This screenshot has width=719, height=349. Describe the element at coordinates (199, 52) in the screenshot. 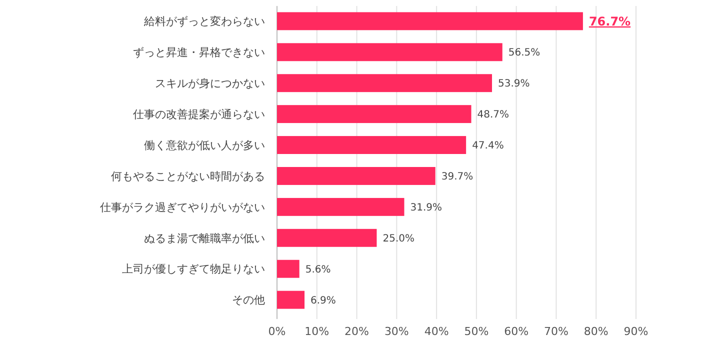

I see `y-tick-label: ずっと昇進・昇格できない` at that location.